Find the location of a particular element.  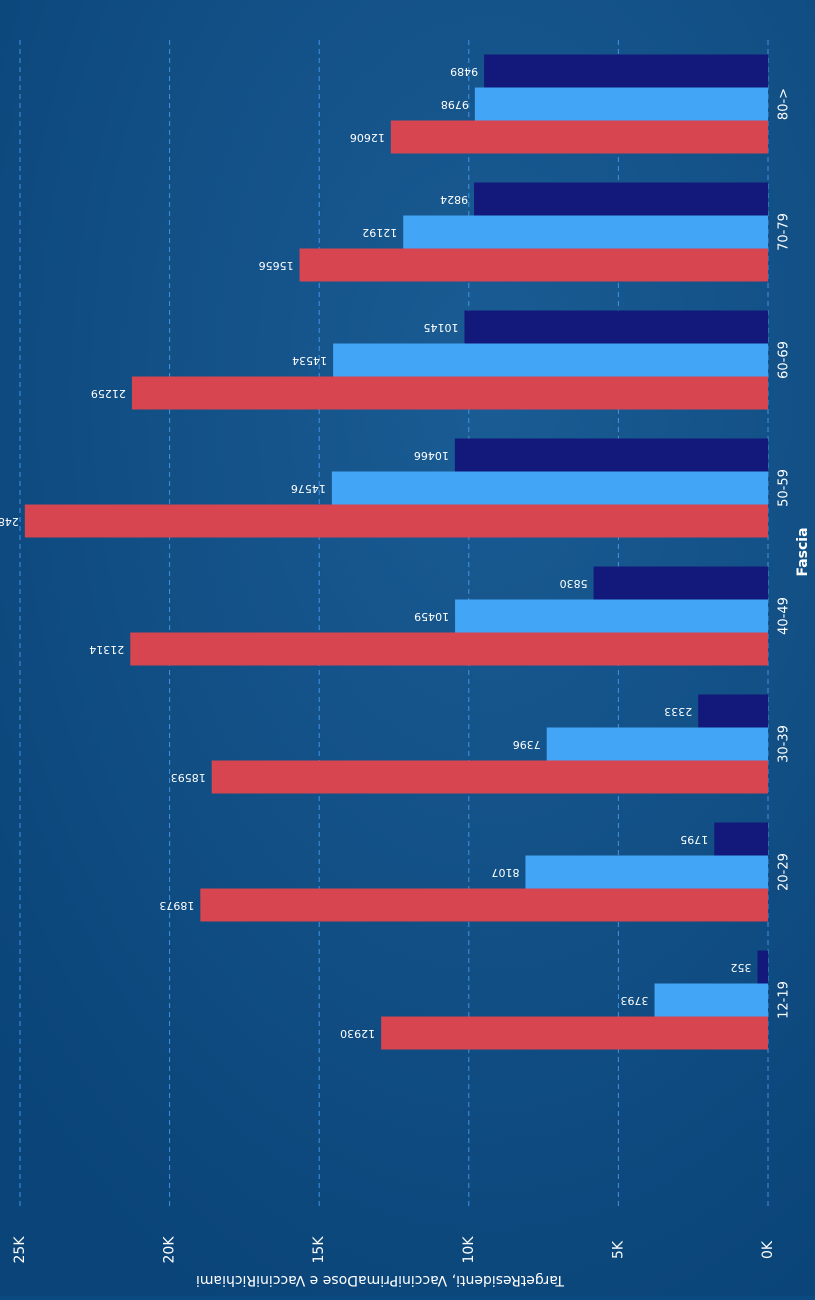

y-tick-label: 5K is located at coordinates (618, 1249).